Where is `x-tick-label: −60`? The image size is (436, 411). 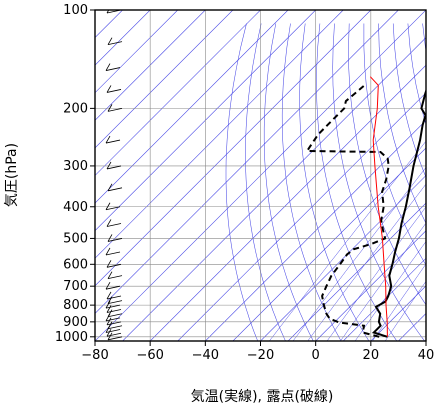 x-tick-label: −60 is located at coordinates (149, 355).